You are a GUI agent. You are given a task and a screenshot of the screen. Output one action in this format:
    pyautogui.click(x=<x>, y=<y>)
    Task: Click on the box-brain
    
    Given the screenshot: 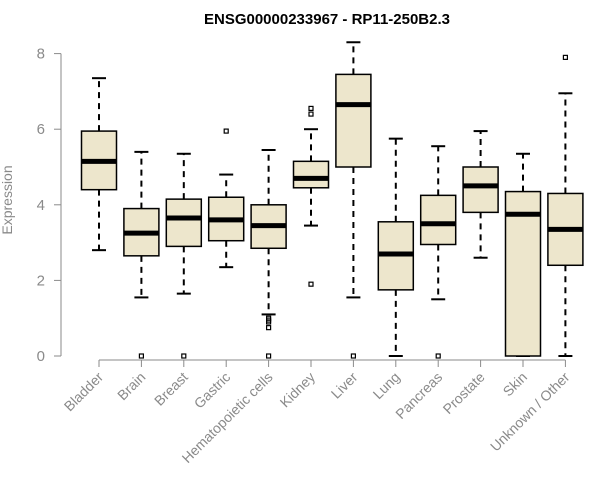 What is the action you would take?
    pyautogui.click(x=141, y=254)
    